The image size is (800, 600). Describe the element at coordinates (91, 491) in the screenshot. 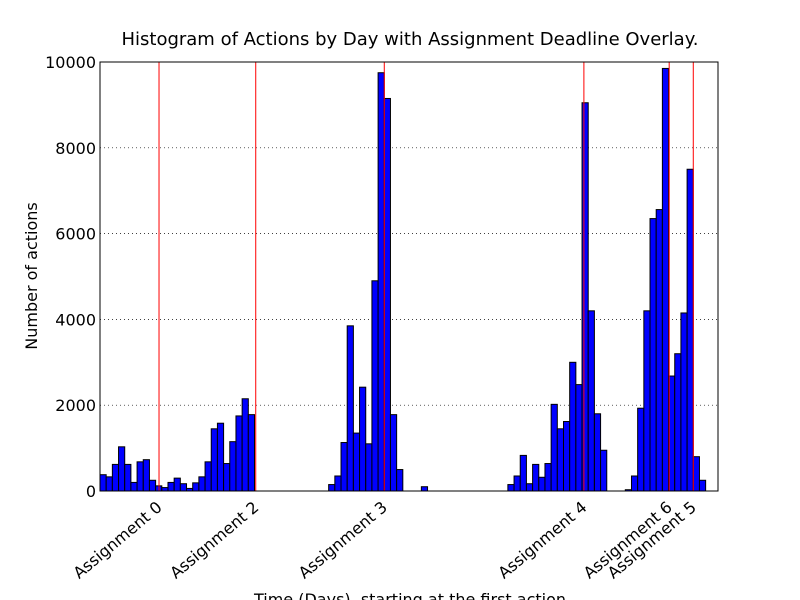

I see `y-tick-label: 0` at that location.